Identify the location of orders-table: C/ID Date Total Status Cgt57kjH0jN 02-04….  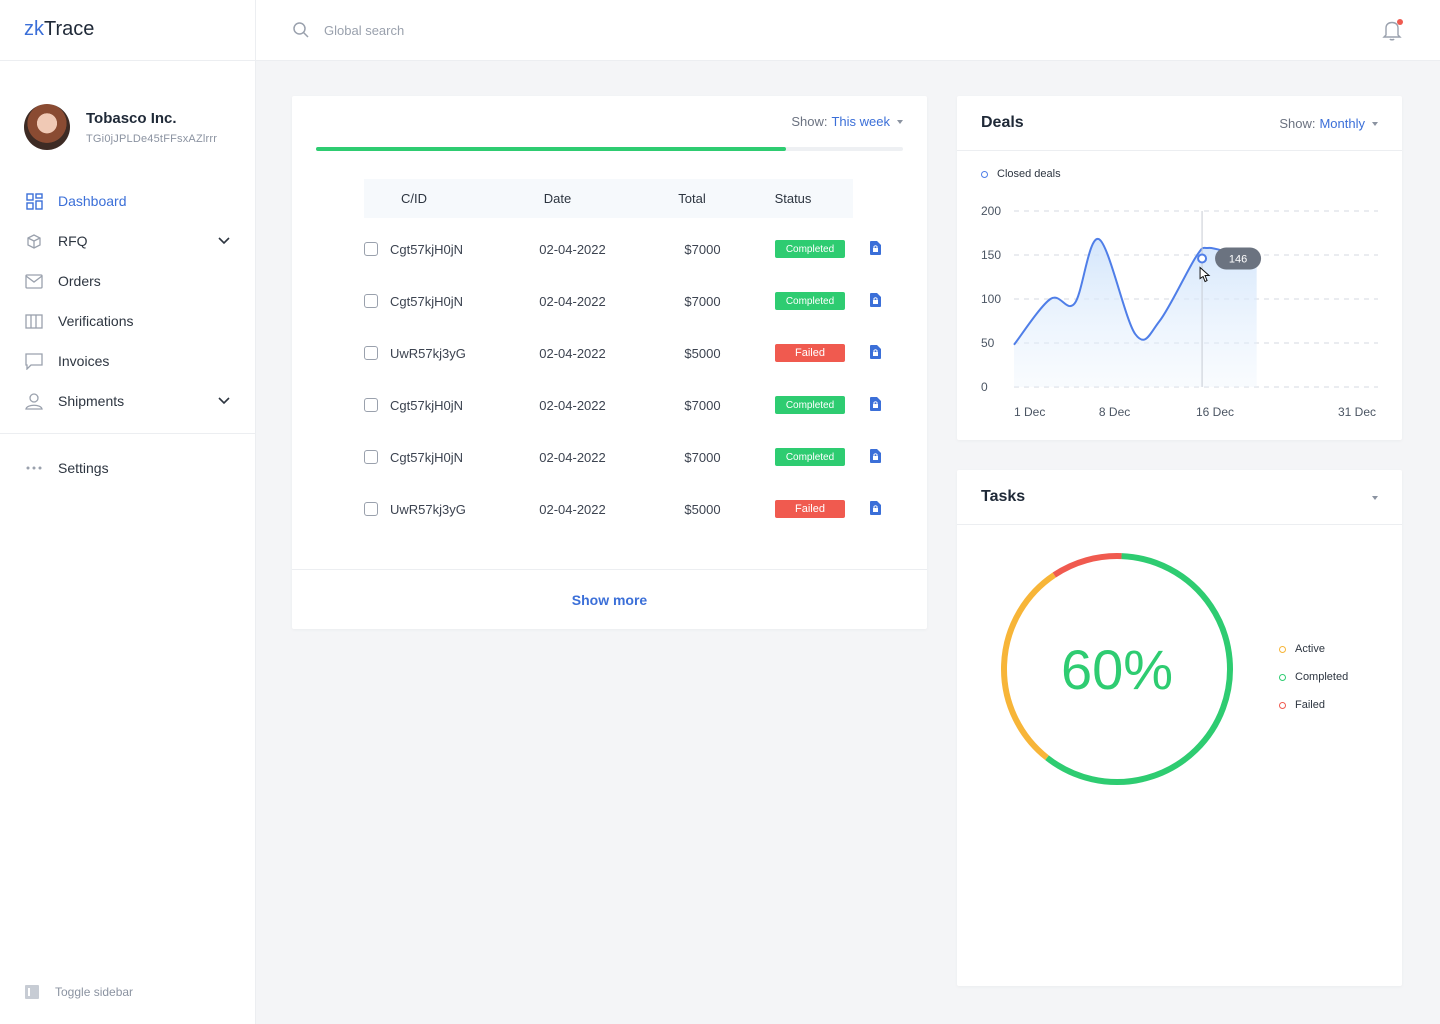
(622, 357).